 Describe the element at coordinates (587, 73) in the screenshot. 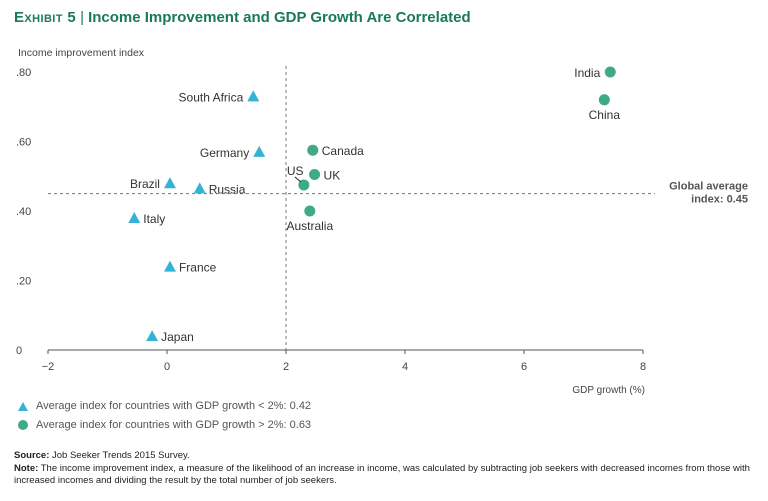

I see `data-label: India` at that location.